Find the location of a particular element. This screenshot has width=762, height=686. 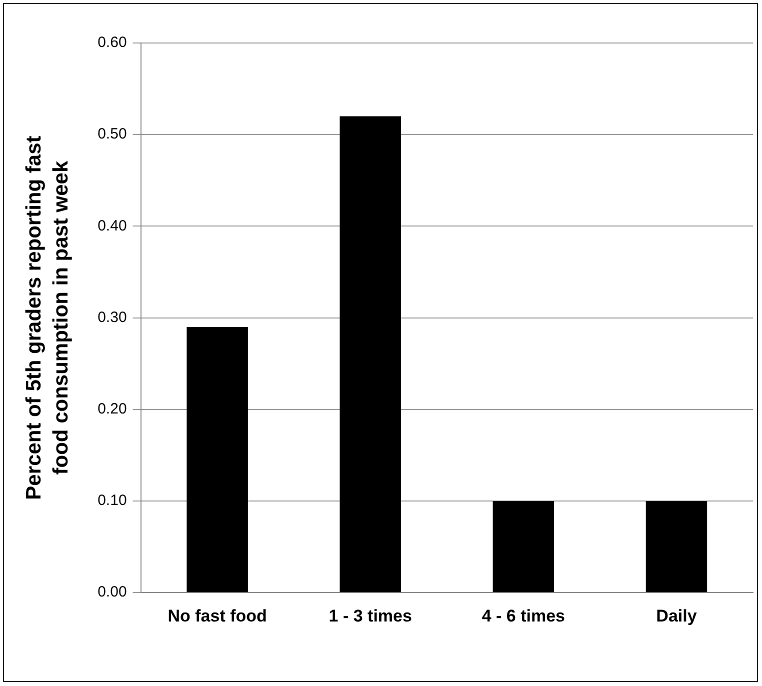

y-tick-label: 0.10 is located at coordinates (112, 501).